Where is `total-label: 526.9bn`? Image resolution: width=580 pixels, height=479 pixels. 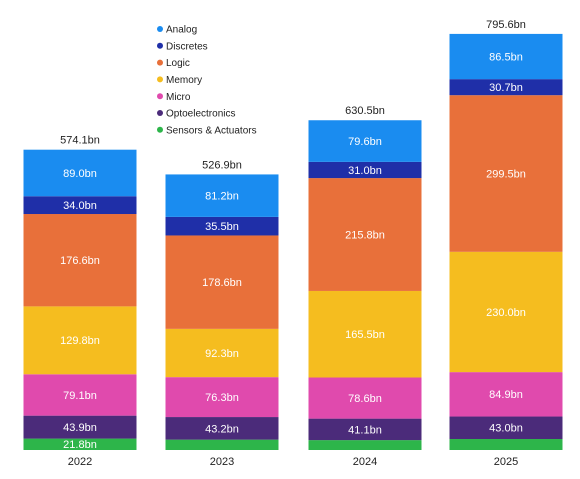
total-label: 526.9bn is located at coordinates (222, 165).